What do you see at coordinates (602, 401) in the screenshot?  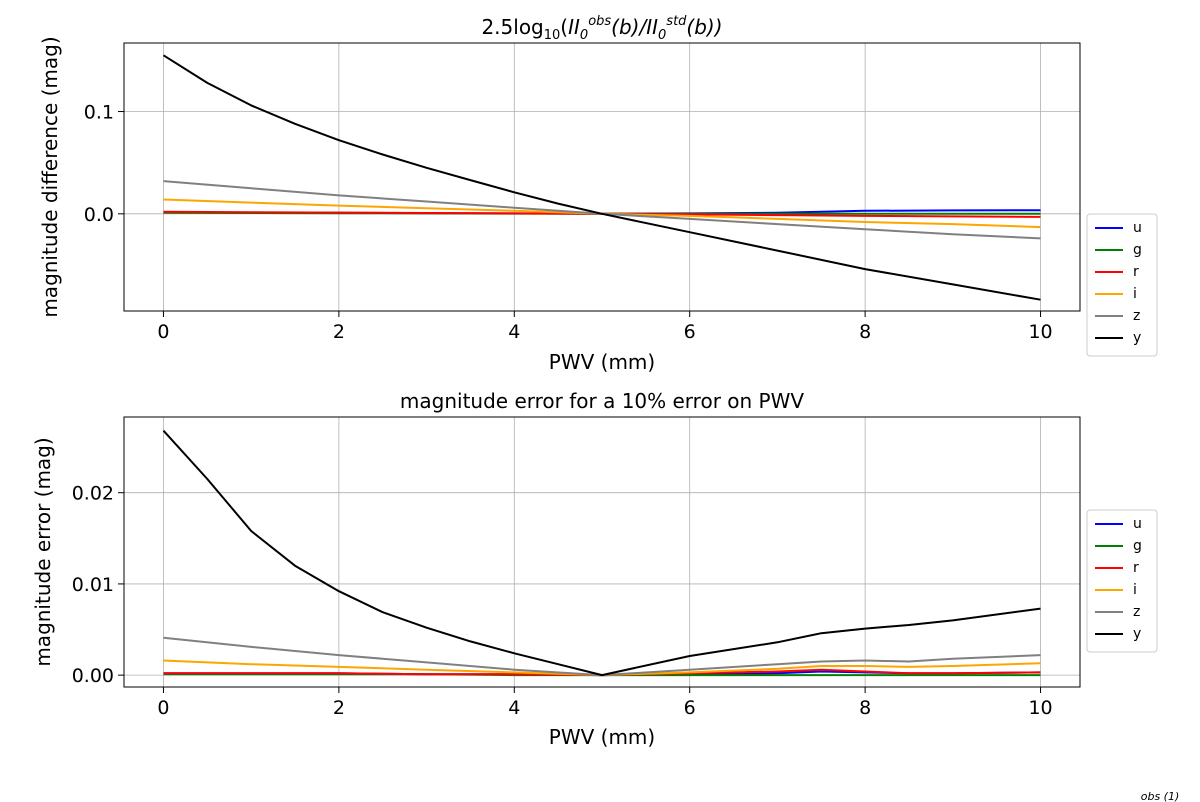 I see `bottom-chart-title: magnitude error for a 10% error on PWV` at bounding box center [602, 401].